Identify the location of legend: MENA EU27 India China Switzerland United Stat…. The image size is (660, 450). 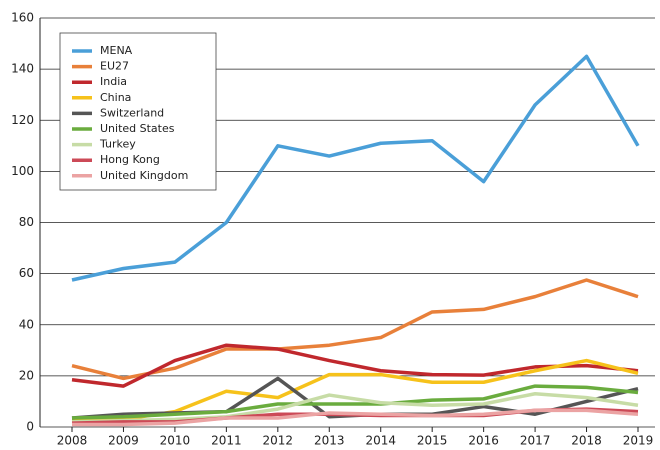
(138, 111).